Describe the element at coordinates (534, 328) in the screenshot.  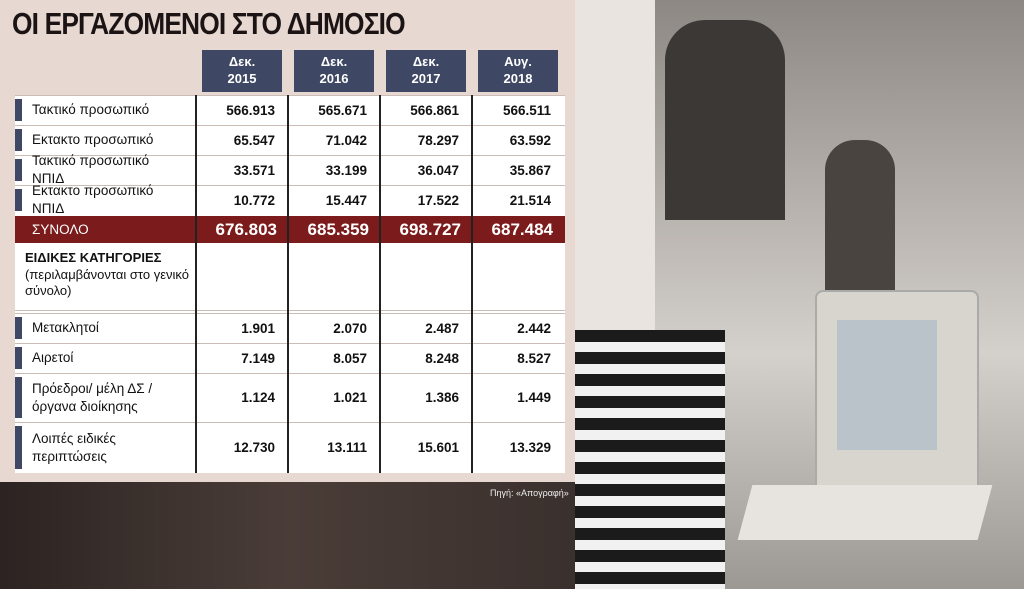
I see `cell-value: 2.442` at that location.